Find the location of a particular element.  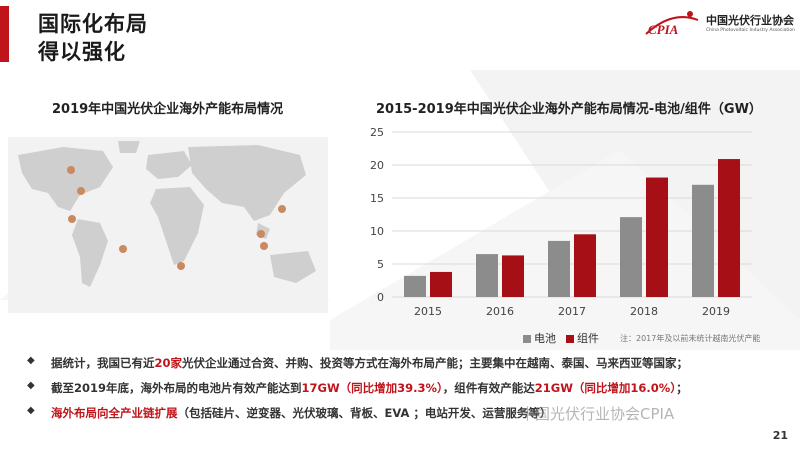

bullet-text-part: 截至2019年底，海外布局的电池片有效产能达到 is located at coordinates (176, 388).